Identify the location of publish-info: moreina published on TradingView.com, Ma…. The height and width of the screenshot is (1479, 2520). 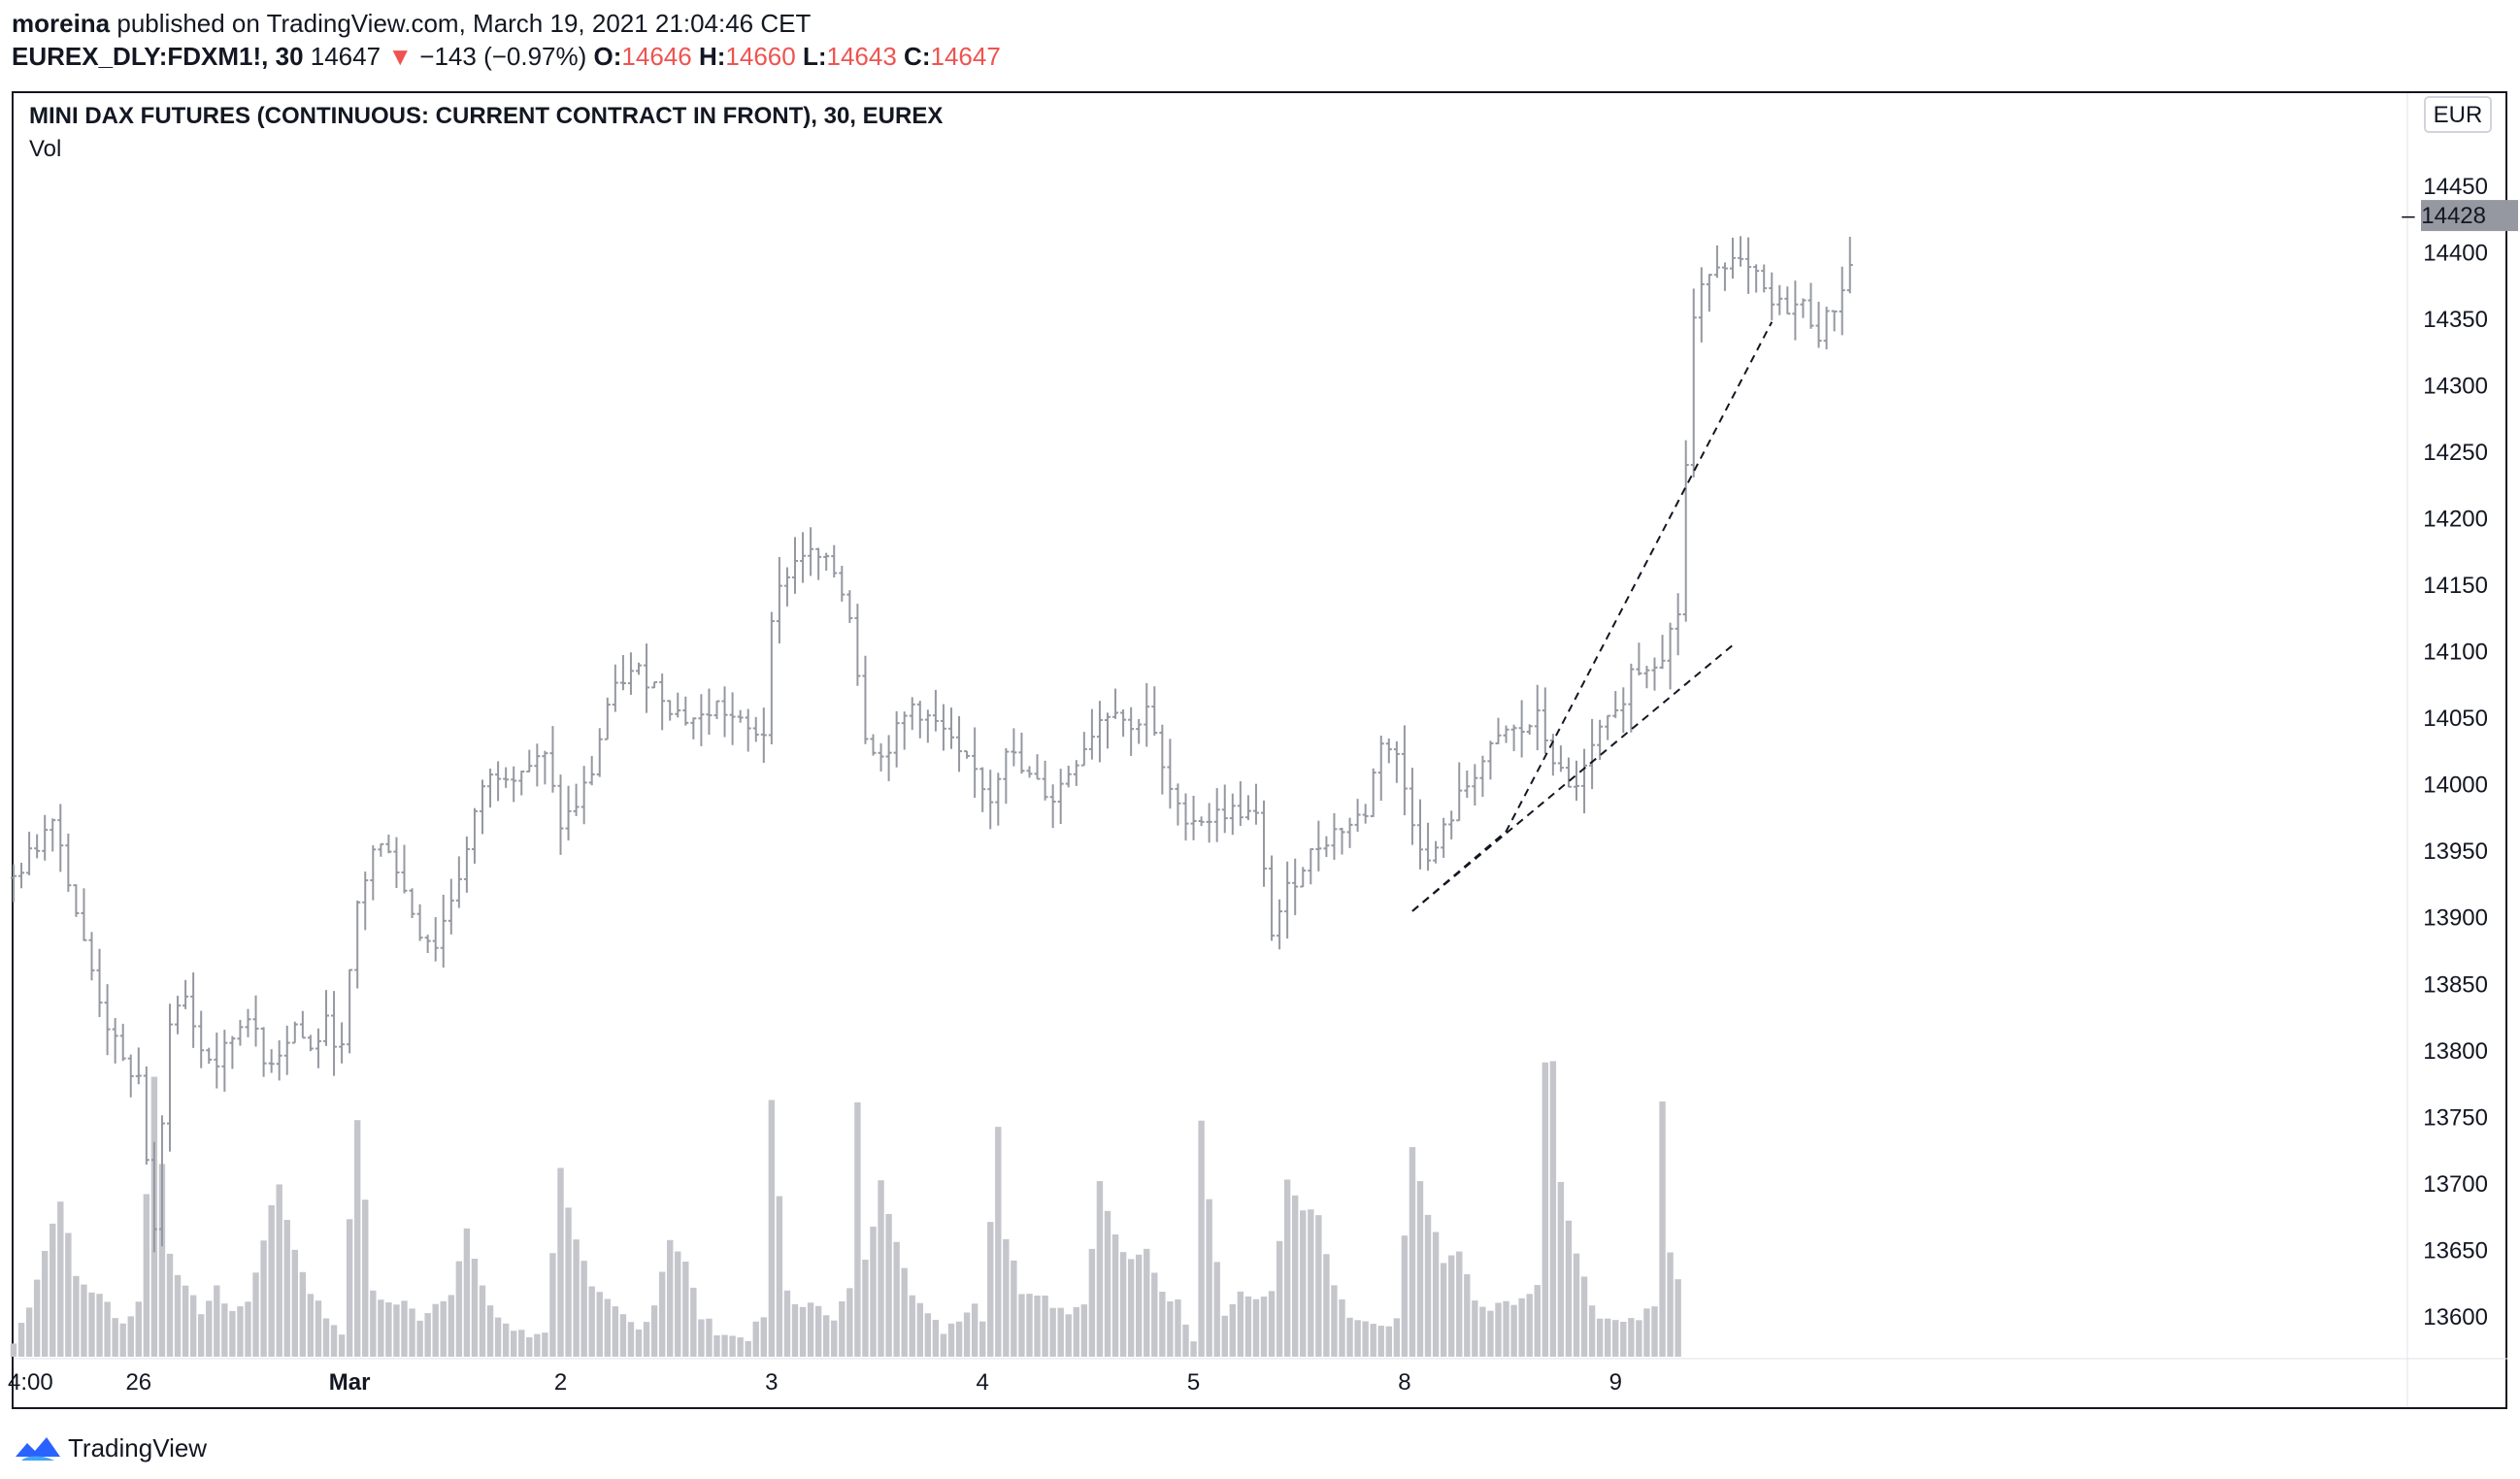
(411, 23).